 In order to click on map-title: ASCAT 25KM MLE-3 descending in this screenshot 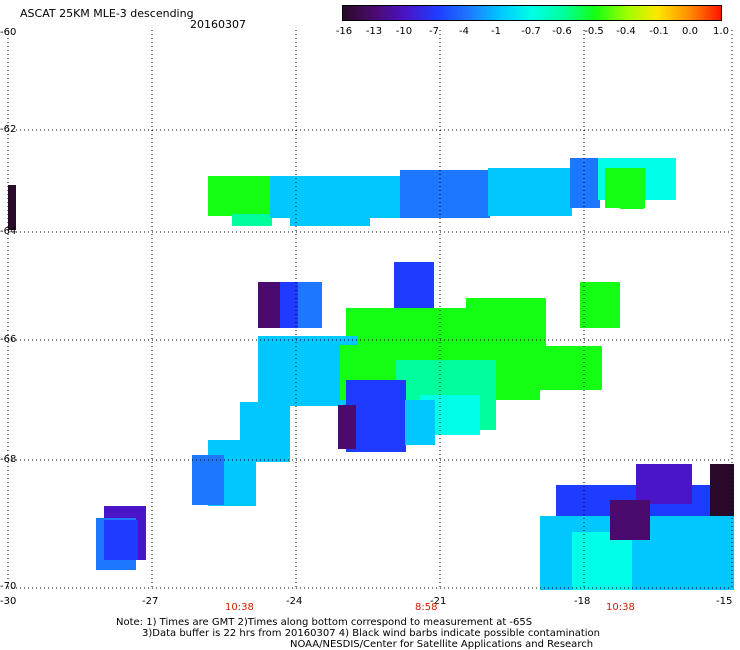, I will do `click(107, 13)`.